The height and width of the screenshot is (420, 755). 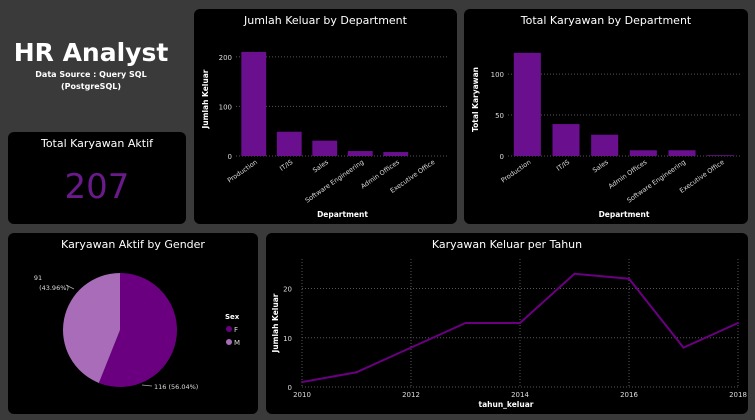 I want to click on chart-title: Karyawan Aktif by Gender, so click(x=133, y=244).